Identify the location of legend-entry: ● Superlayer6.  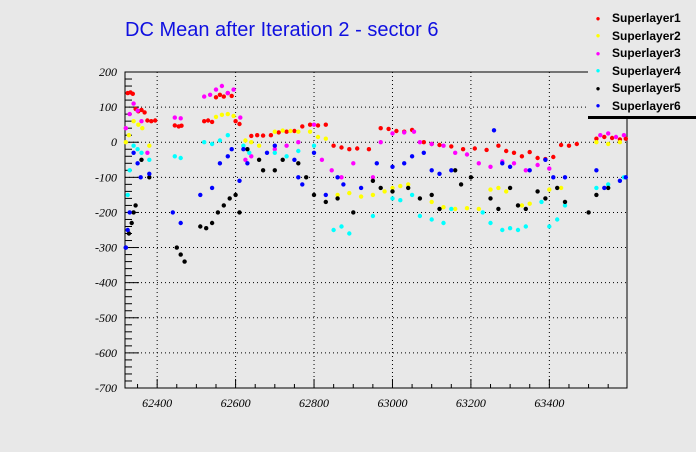
(634, 106).